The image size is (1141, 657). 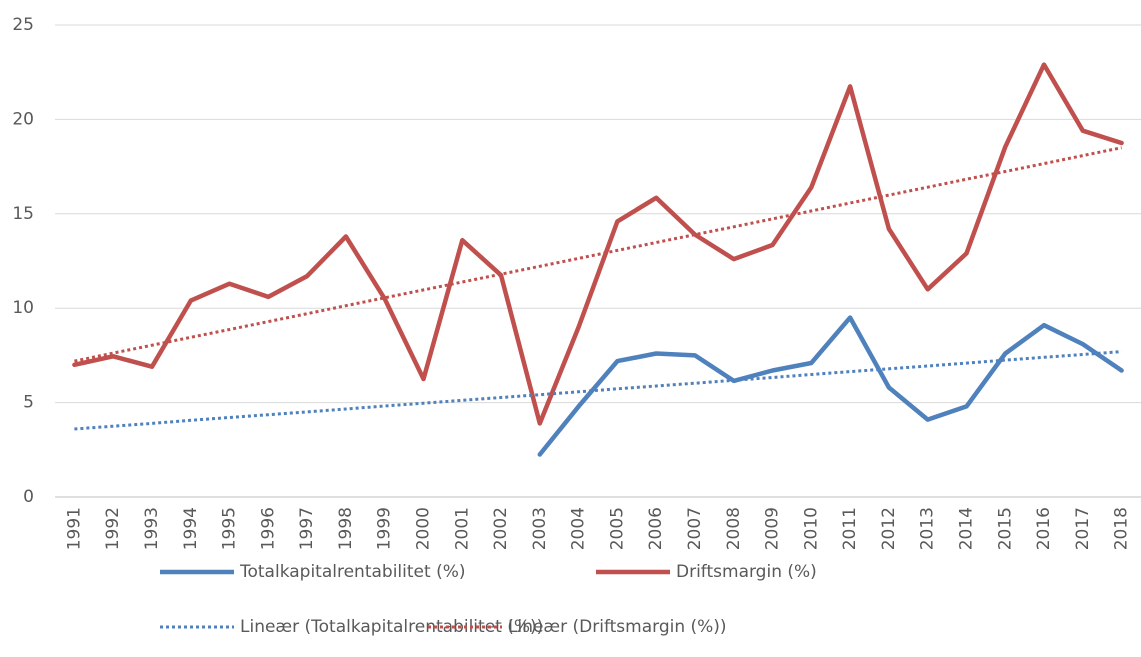 I want to click on x-tick-label: 2009, so click(x=773, y=528).